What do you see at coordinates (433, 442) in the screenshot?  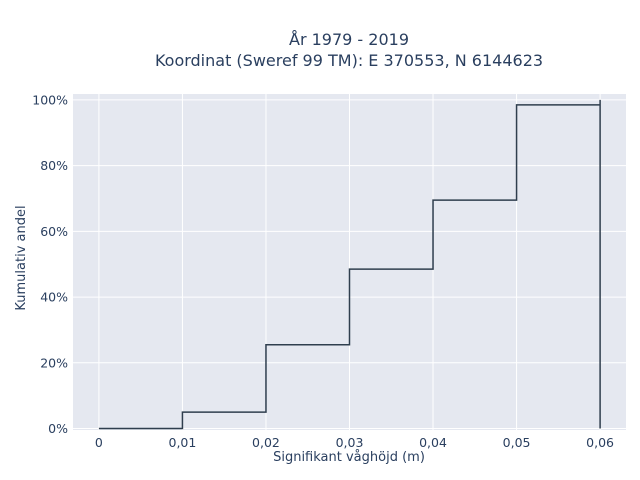 I see `x-tick-label-4: 0,04` at bounding box center [433, 442].